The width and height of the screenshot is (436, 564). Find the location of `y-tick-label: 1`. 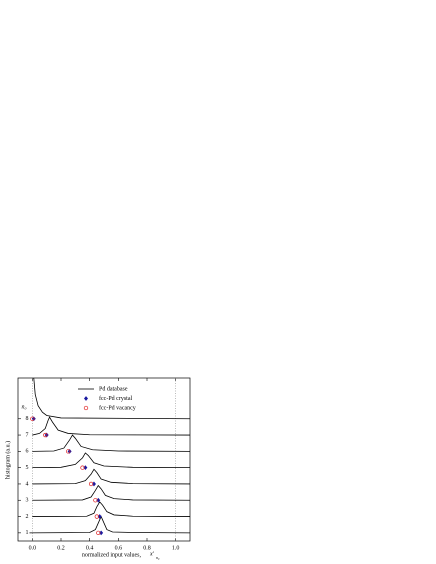

y-tick-label: 1 is located at coordinates (27, 533).